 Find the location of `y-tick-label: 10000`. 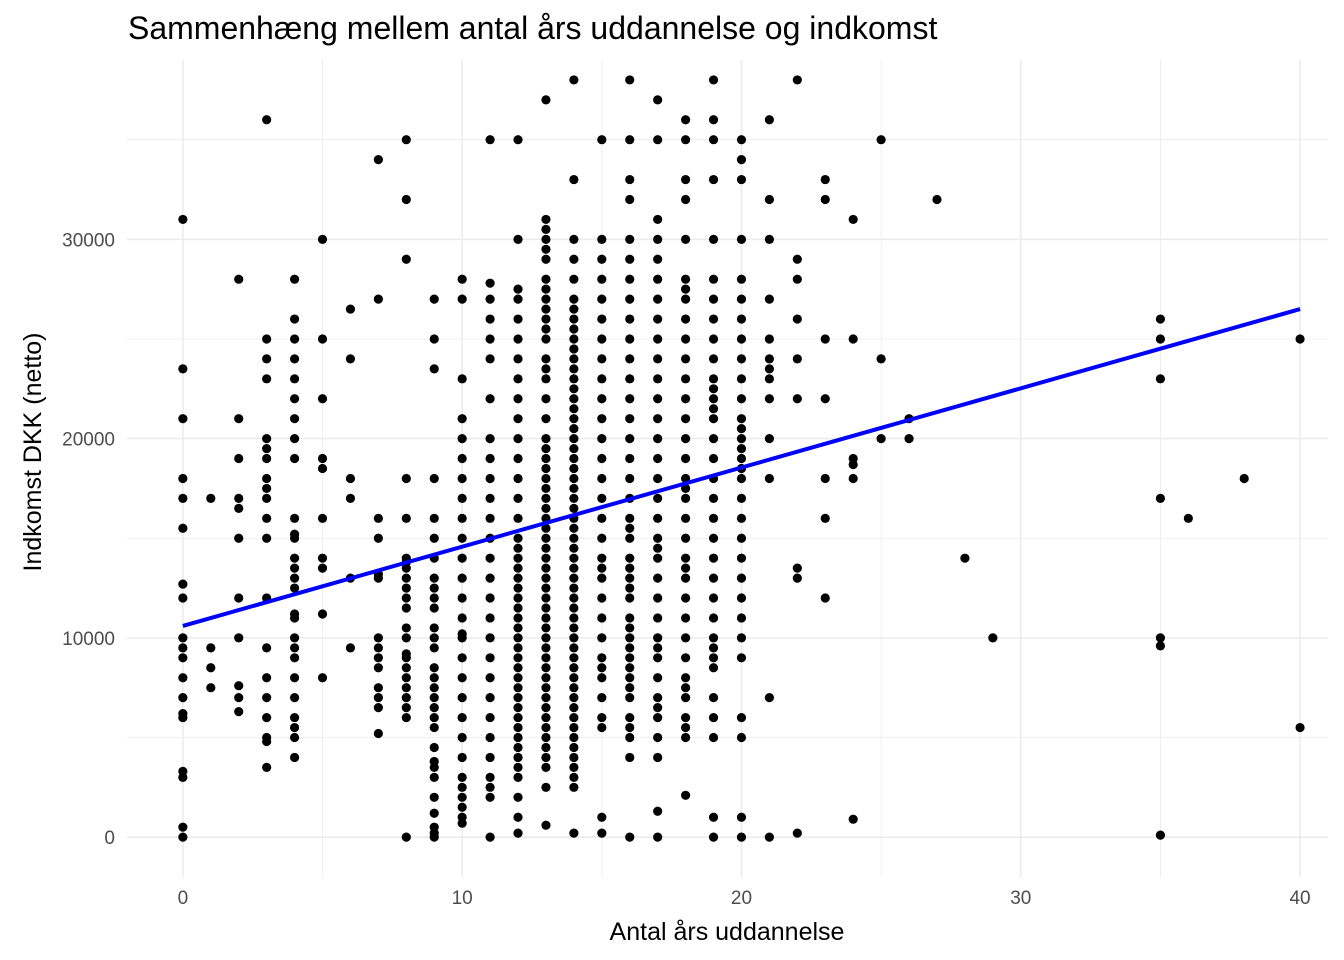

y-tick-label: 10000 is located at coordinates (88, 639).